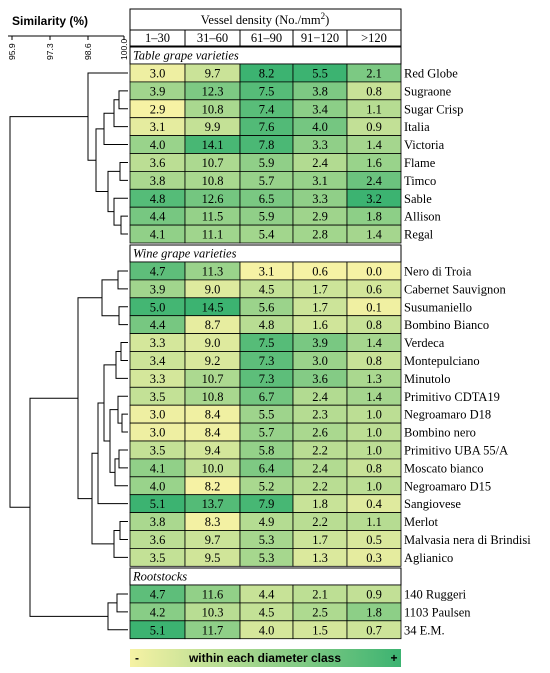 The width and height of the screenshot is (550, 673). I want to click on column-header: 31–60, so click(212, 38).